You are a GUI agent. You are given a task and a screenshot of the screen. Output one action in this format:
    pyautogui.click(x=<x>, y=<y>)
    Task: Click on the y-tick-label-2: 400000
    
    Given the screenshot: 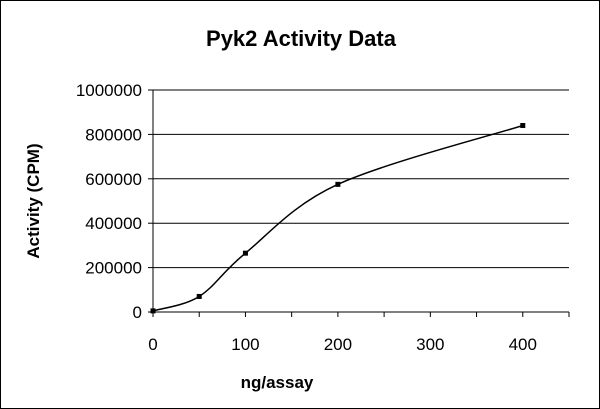 What is the action you would take?
    pyautogui.click(x=113, y=223)
    